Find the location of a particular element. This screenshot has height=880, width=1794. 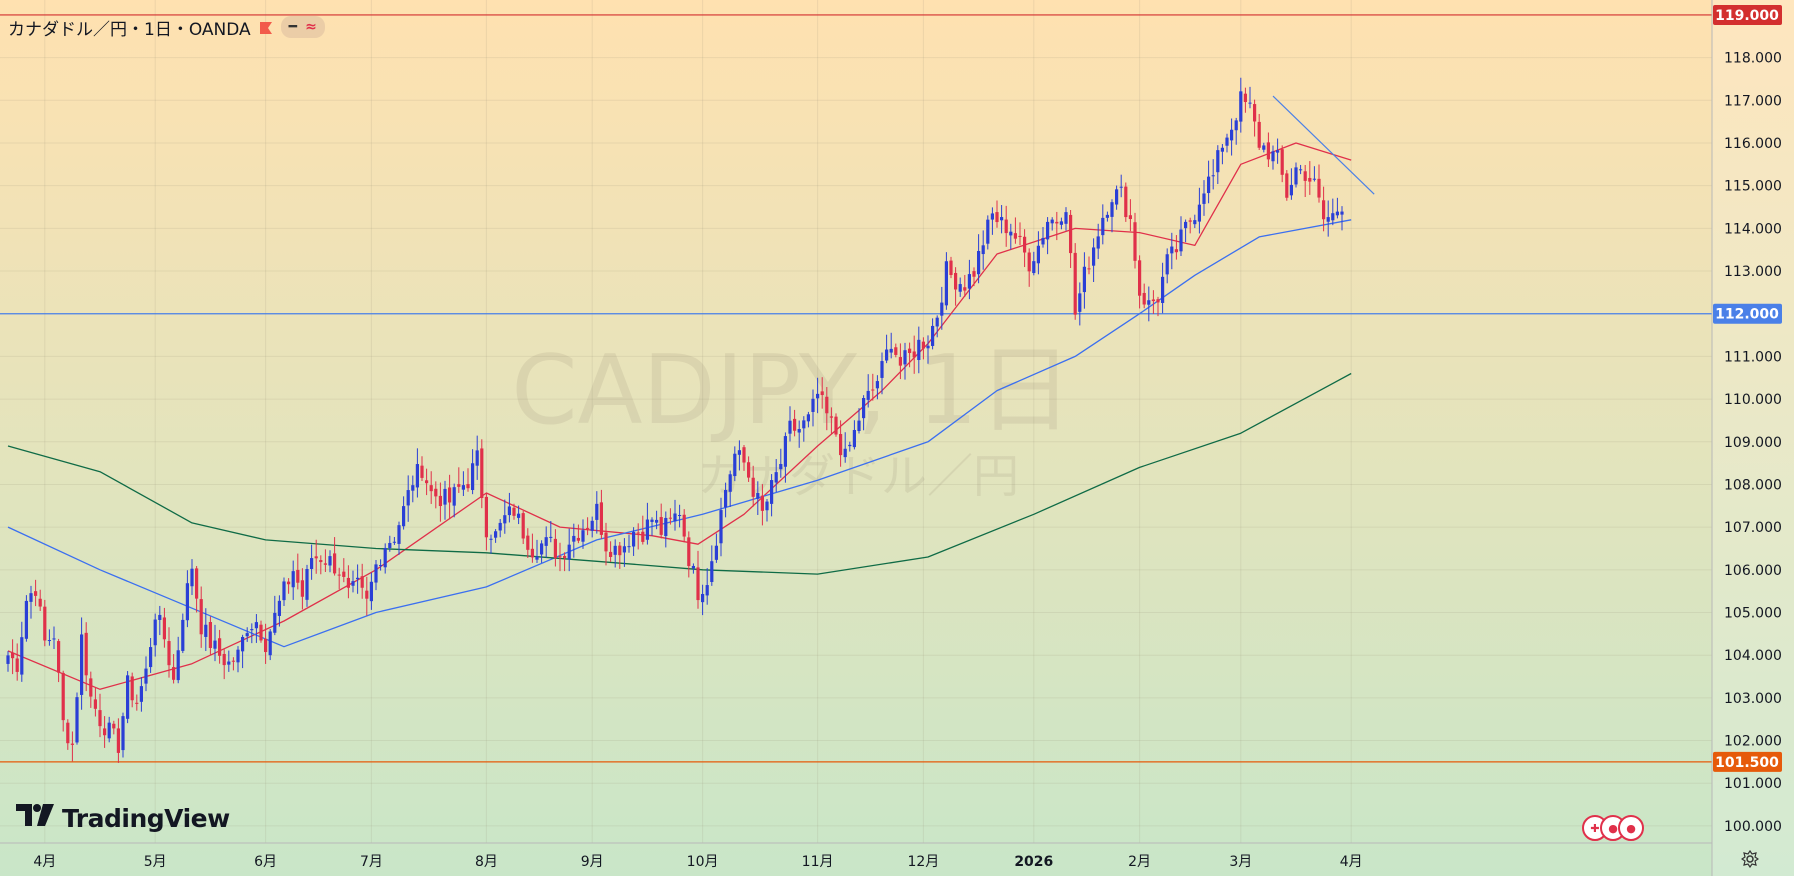

price-tick-label: 115.000 is located at coordinates (1753, 187).